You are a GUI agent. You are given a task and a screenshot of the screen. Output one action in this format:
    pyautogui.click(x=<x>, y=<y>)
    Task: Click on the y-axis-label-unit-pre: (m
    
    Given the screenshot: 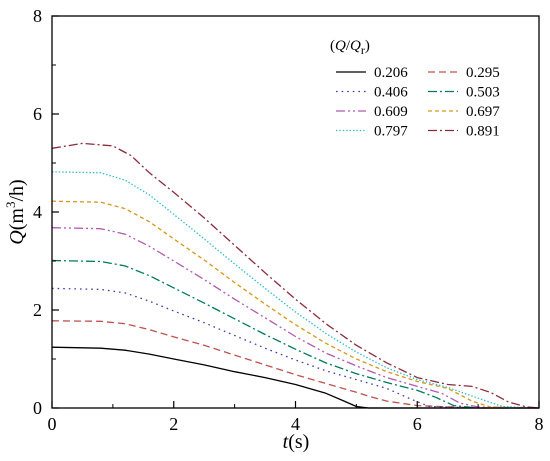 What is the action you would take?
    pyautogui.click(x=17, y=219)
    